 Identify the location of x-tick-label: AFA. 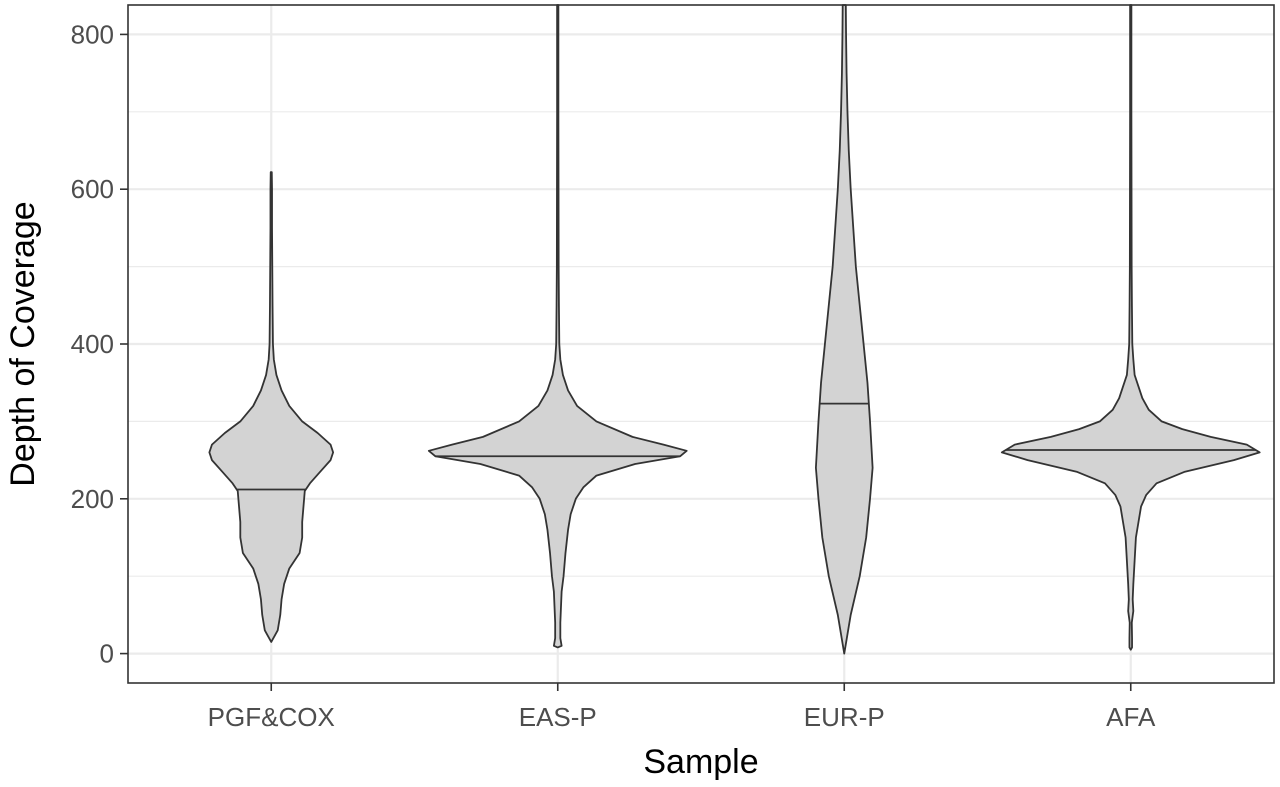
(1131, 717).